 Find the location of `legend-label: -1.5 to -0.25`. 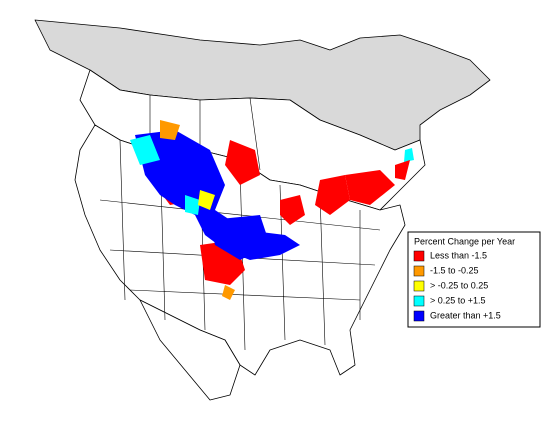

legend-label: -1.5 to -0.25 is located at coordinates (454, 270).